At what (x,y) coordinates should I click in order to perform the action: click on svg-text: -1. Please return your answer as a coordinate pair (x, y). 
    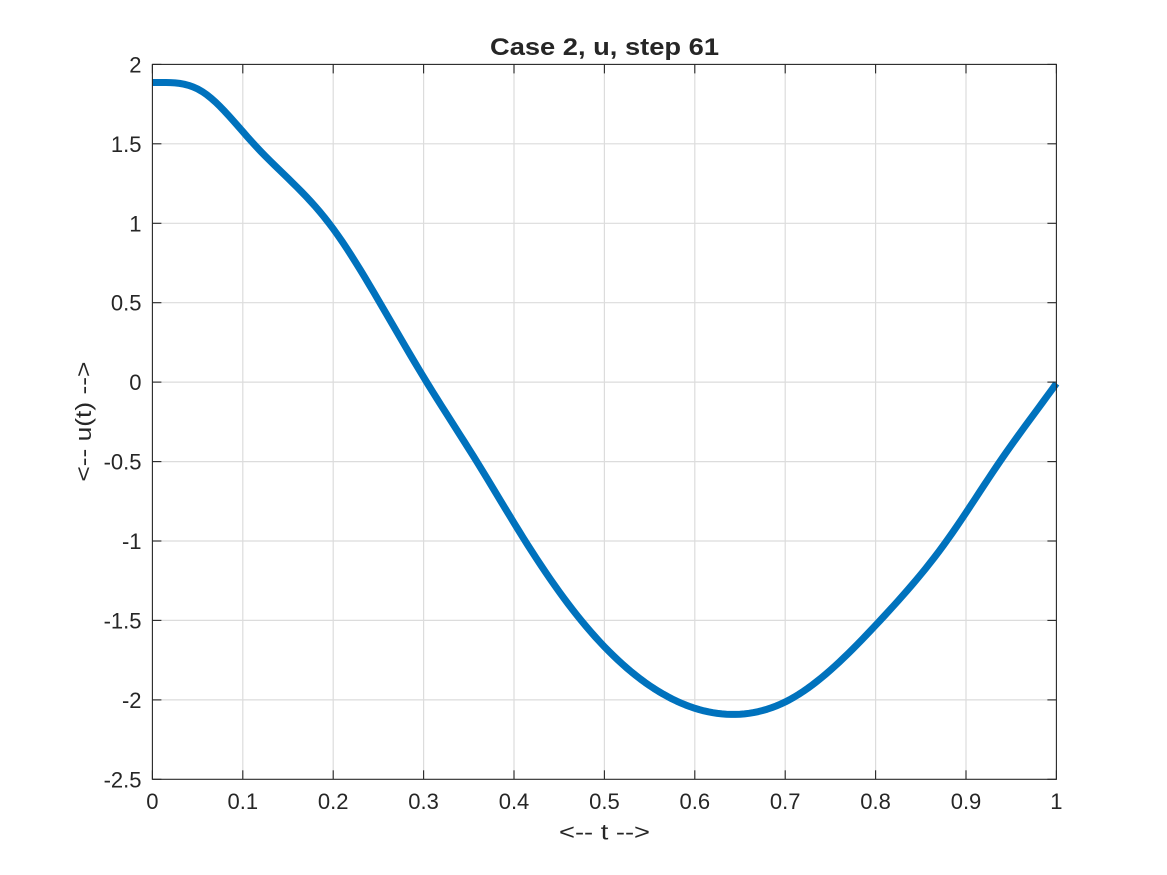
    Looking at the image, I should click on (132, 541).